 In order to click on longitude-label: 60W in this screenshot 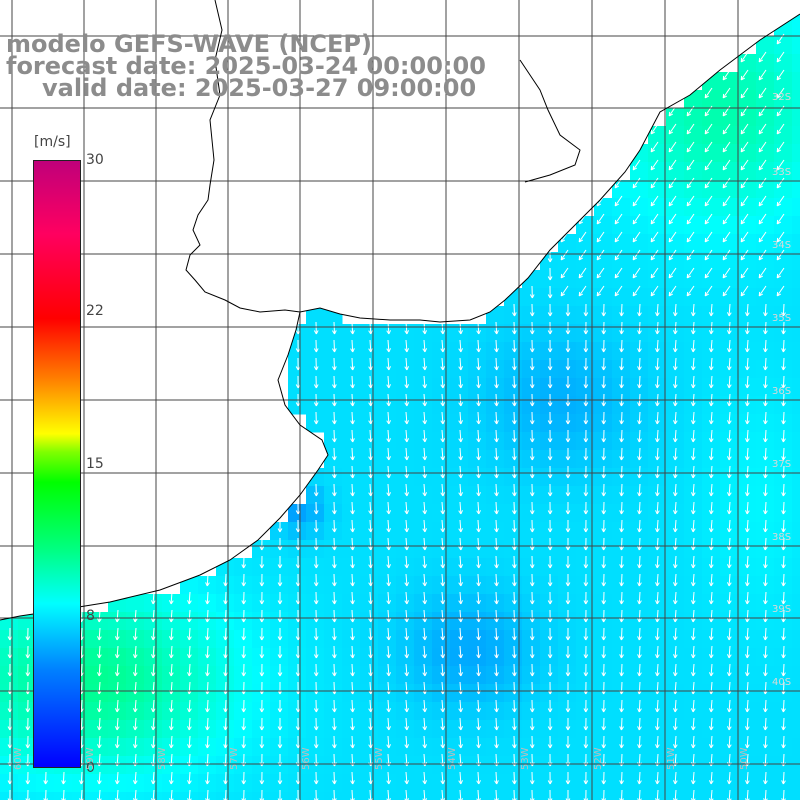, I will do `click(18, 758)`.